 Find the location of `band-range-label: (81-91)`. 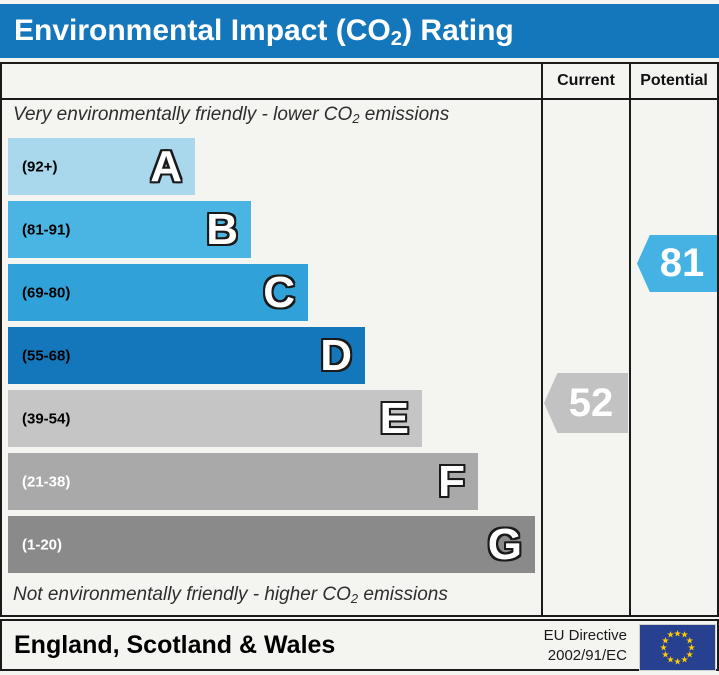

band-range-label: (81-91) is located at coordinates (46, 229).